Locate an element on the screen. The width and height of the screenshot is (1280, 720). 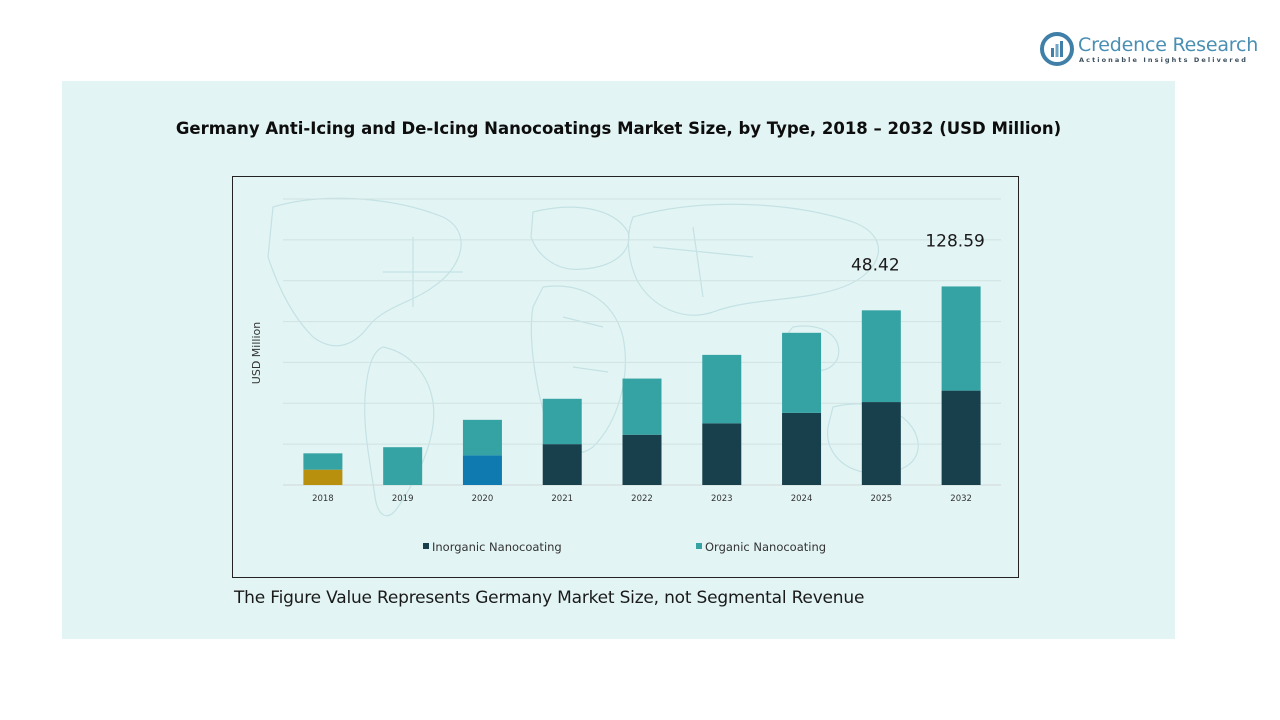
bar-organic-nanocoating-2020 is located at coordinates (482, 437).